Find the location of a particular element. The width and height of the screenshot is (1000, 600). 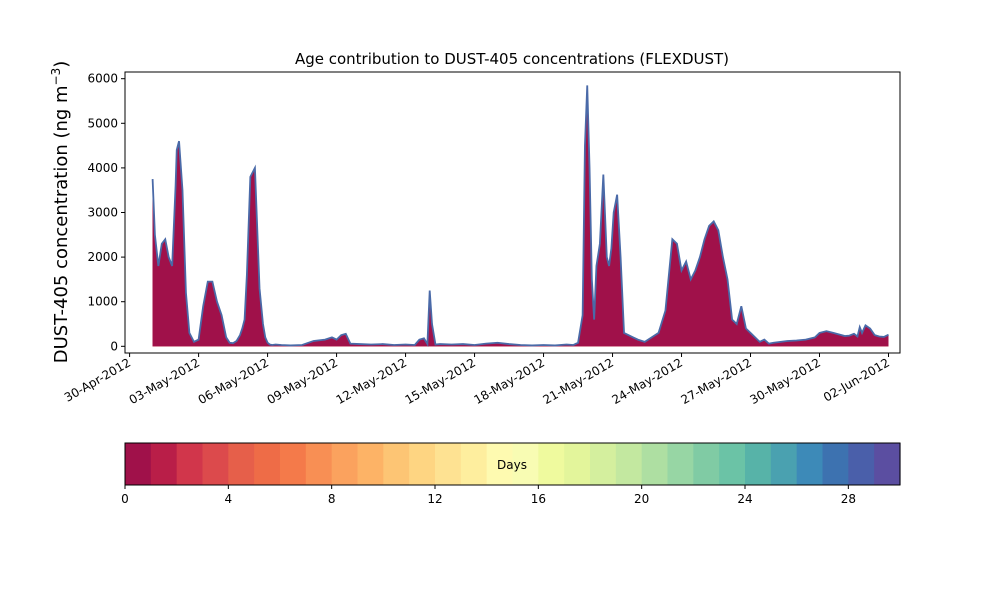

y-axis-label-close: ) is located at coordinates (61, 64).